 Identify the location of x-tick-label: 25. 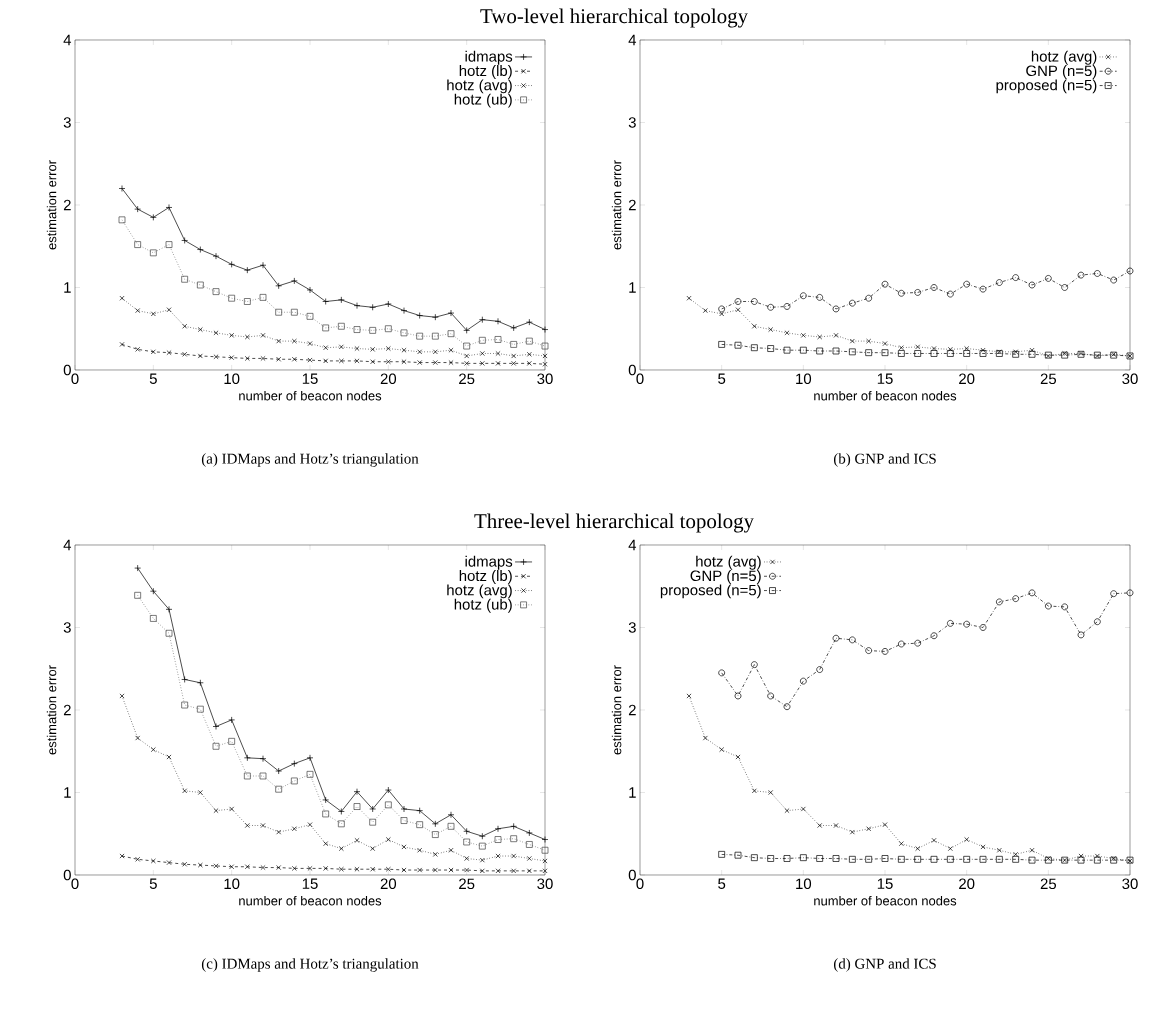
(1048, 884).